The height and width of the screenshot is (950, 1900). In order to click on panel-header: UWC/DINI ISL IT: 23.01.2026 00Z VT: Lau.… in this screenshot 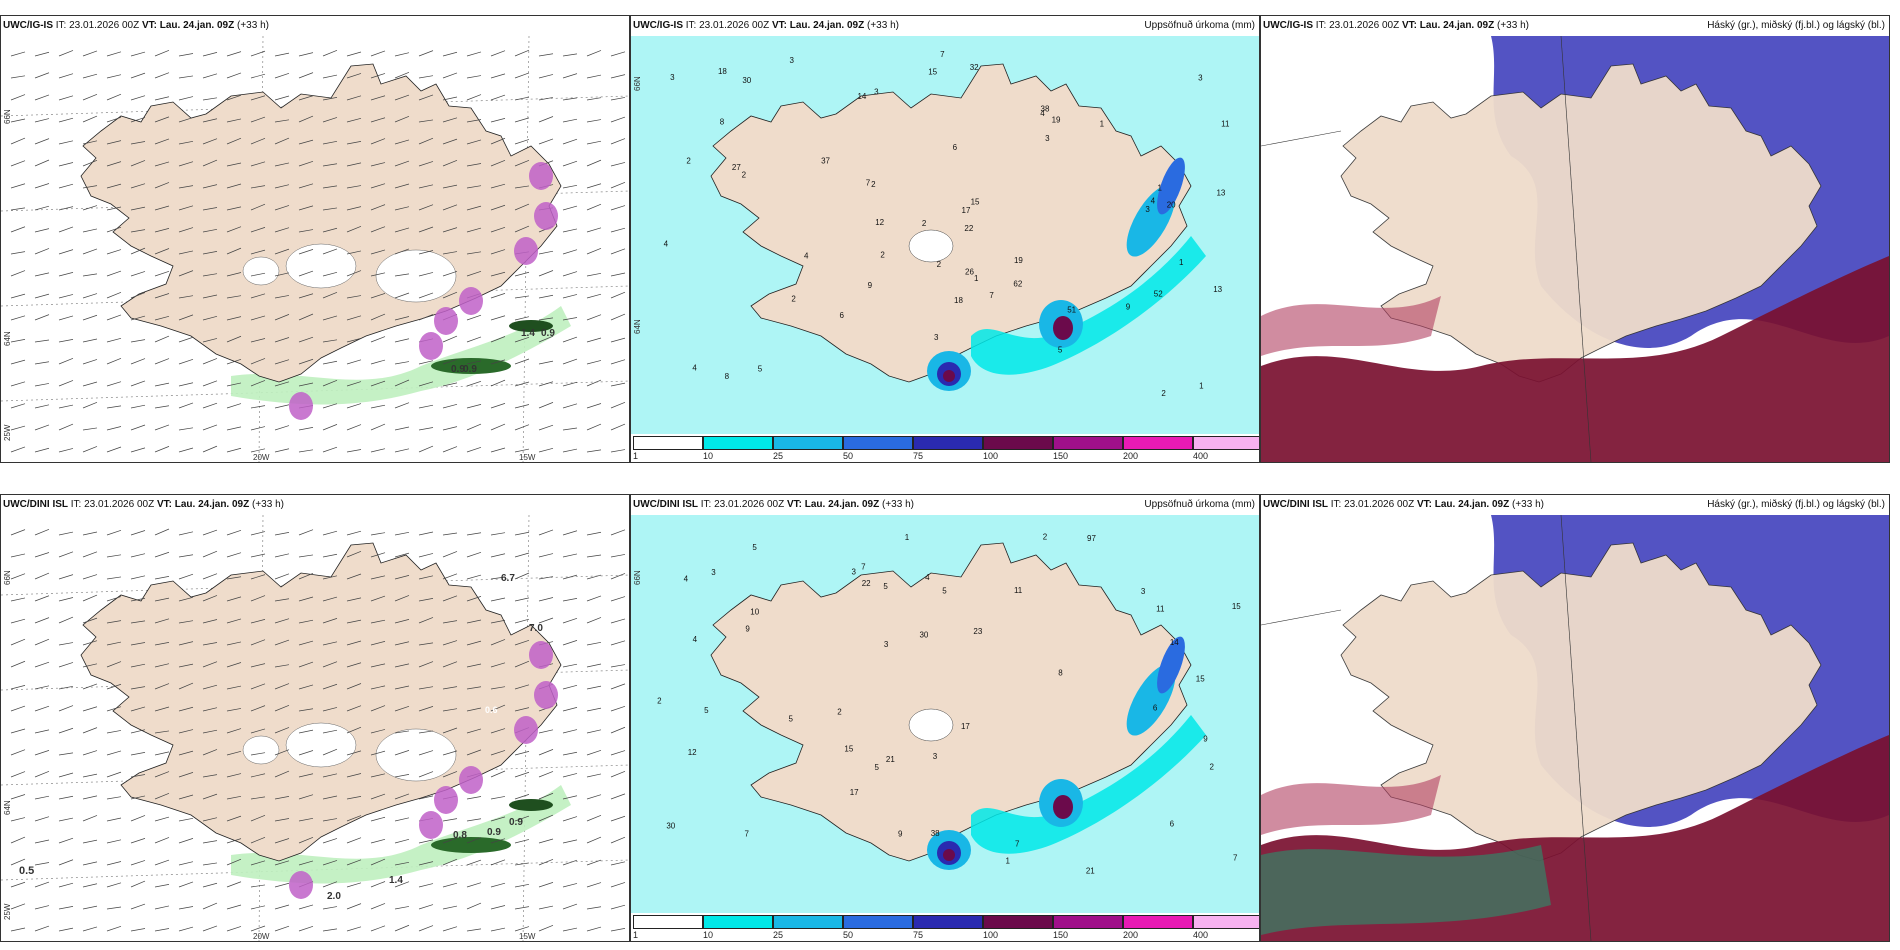, I will do `click(773, 504)`.